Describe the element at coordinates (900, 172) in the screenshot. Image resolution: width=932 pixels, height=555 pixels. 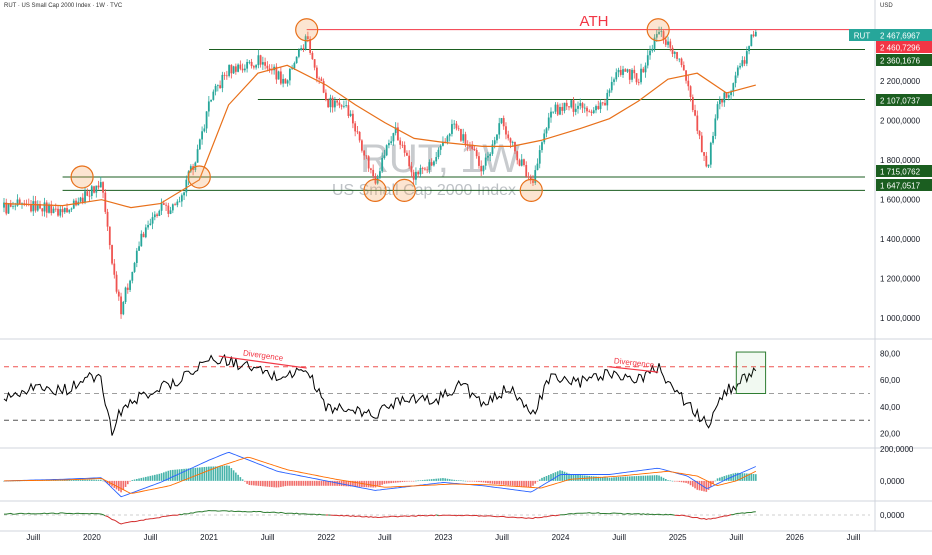
I see `price-tag-value: 1 715,0762` at that location.